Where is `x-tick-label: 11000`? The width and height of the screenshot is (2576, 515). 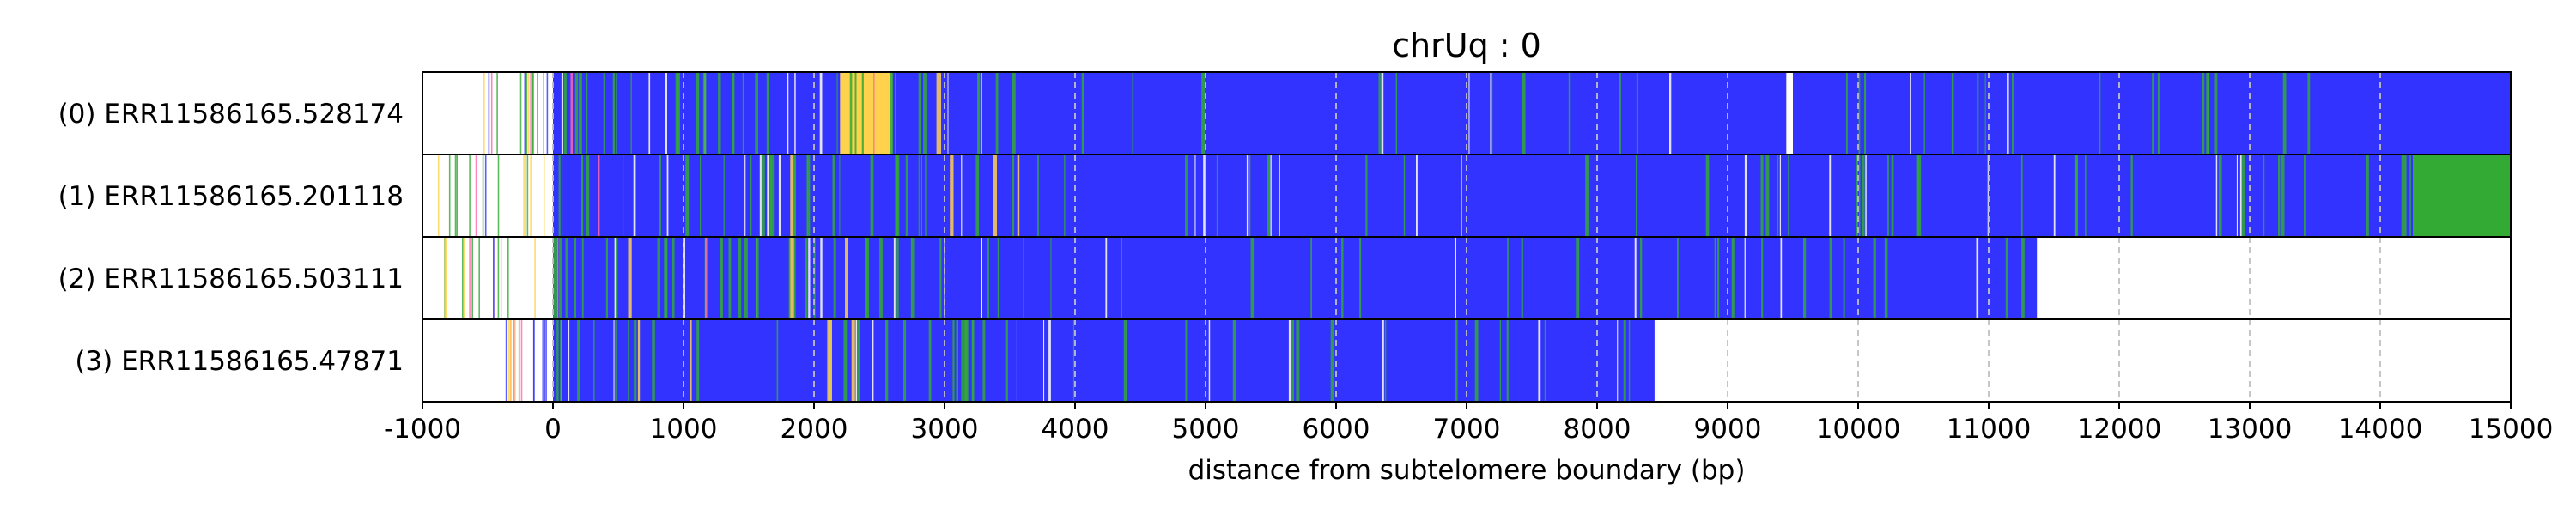 x-tick-label: 11000 is located at coordinates (1989, 429).